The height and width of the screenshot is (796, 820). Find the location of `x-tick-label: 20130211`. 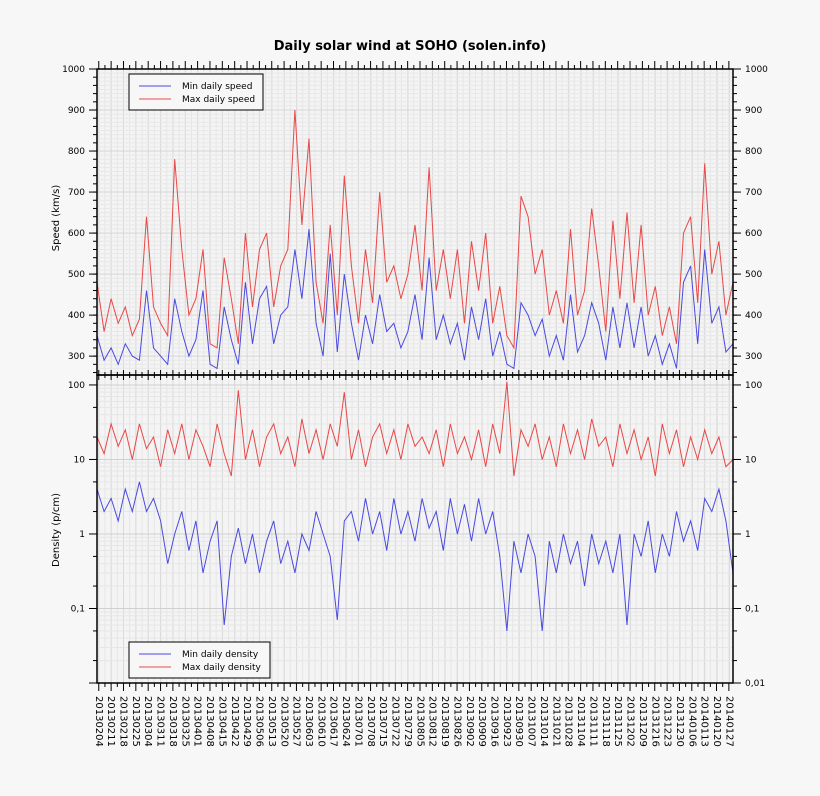

x-tick-label: 20130211 is located at coordinates (110, 721).